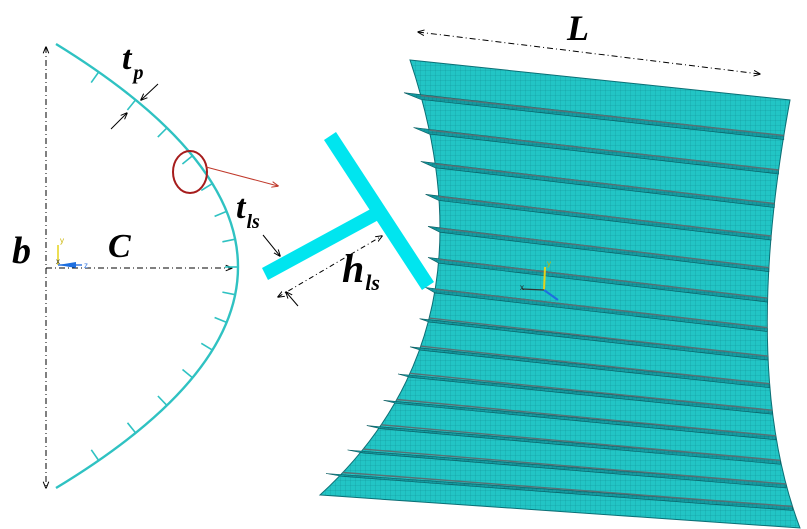  Describe the element at coordinates (118, 121) in the screenshot. I see `plate-thickness-arrow-bottom` at that location.